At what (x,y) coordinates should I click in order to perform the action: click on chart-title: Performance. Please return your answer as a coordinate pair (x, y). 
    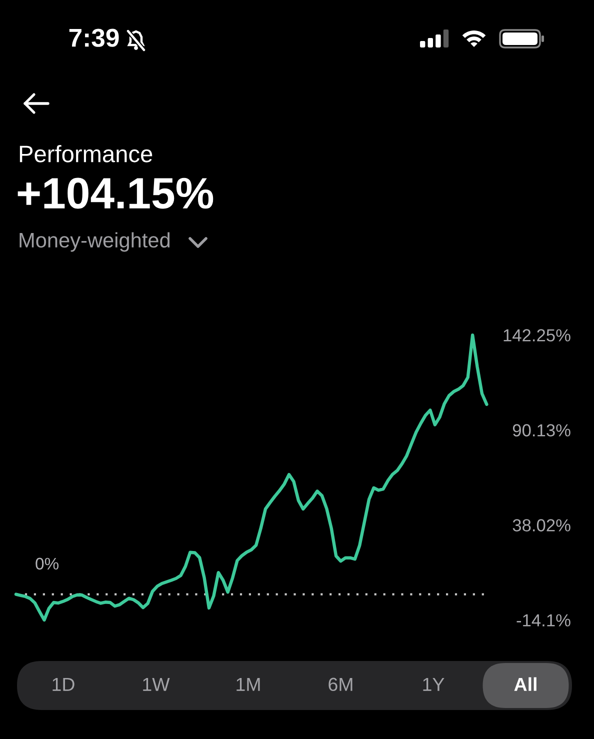
    Looking at the image, I should click on (86, 153).